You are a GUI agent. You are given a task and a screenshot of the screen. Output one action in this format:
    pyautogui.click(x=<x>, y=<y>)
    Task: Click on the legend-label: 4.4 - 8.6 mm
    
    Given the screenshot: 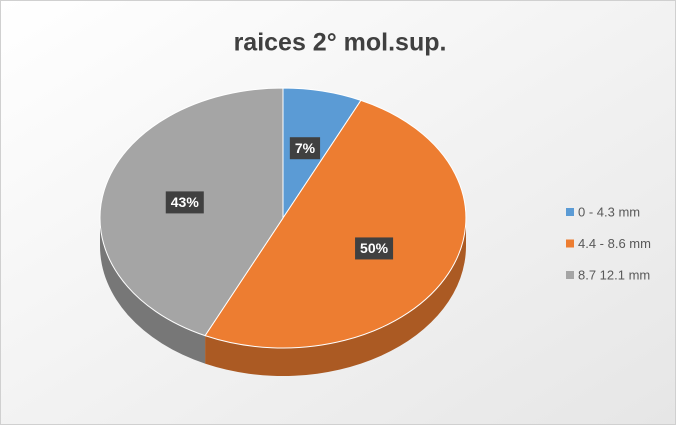 What is the action you would take?
    pyautogui.click(x=614, y=243)
    